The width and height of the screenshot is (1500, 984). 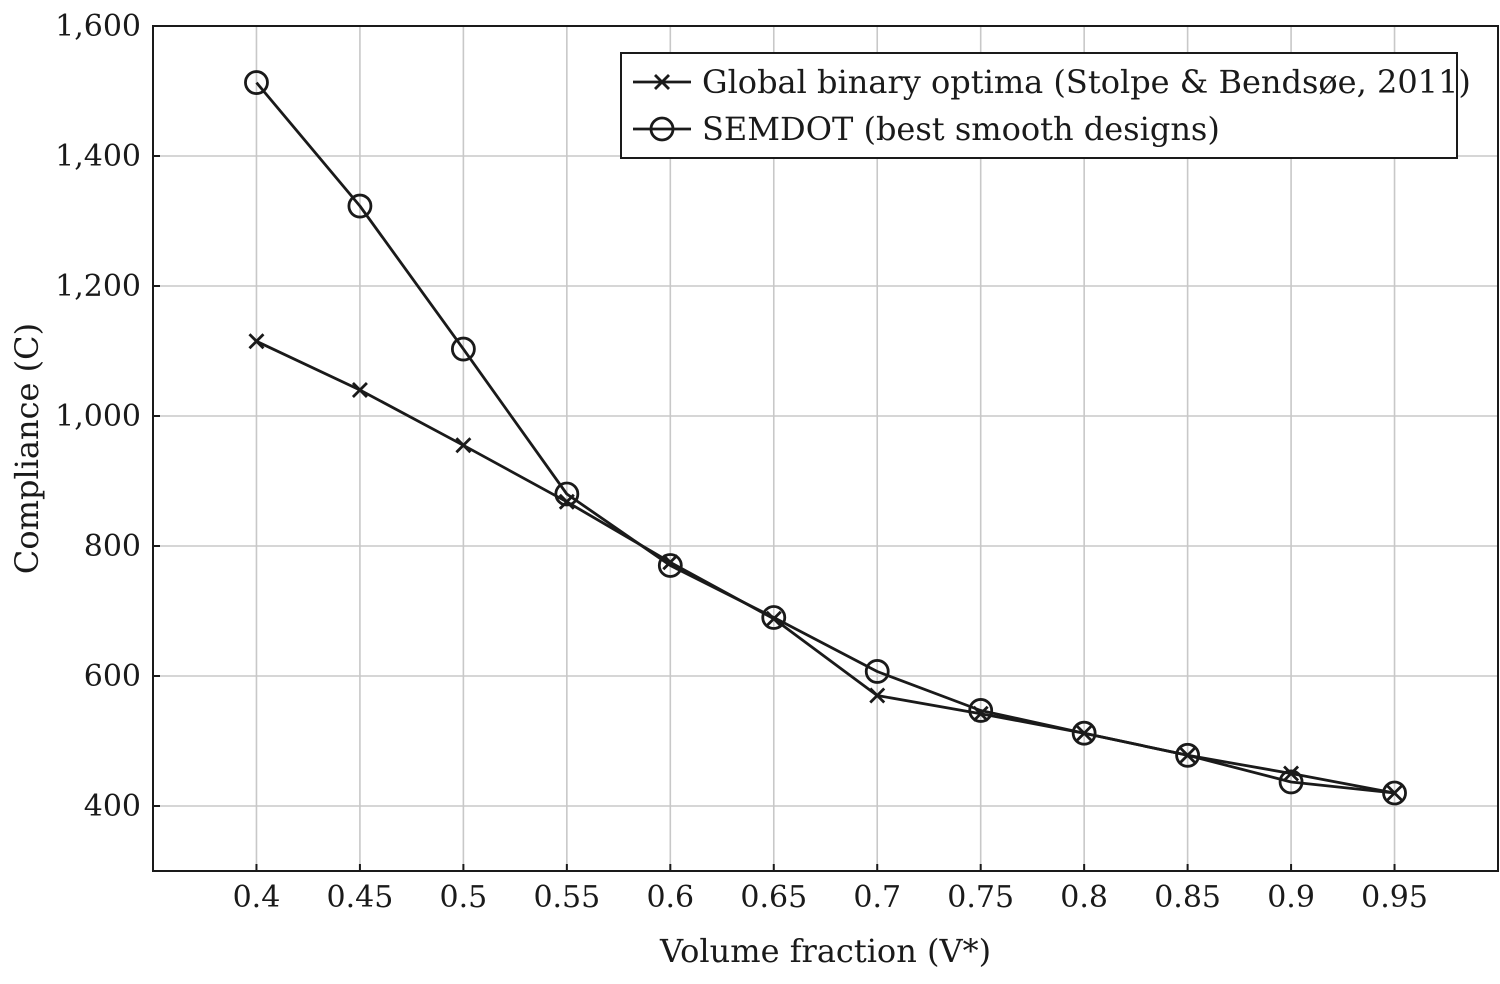 I want to click on y-axis-ticks: 400 600 800 1,000 1,200 1,400 1,600, so click(x=107, y=416).